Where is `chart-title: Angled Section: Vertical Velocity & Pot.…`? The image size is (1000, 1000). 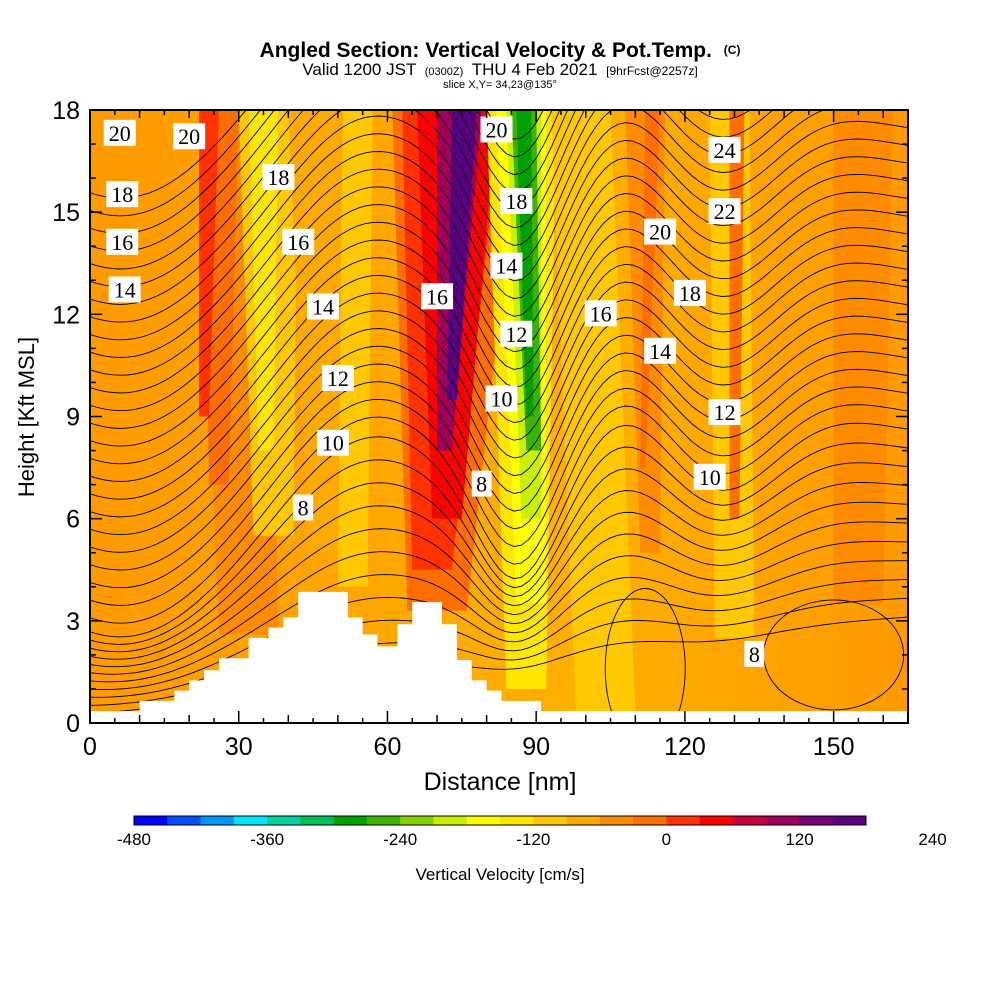
chart-title: Angled Section: Vertical Velocity & Pot.… is located at coordinates (486, 50).